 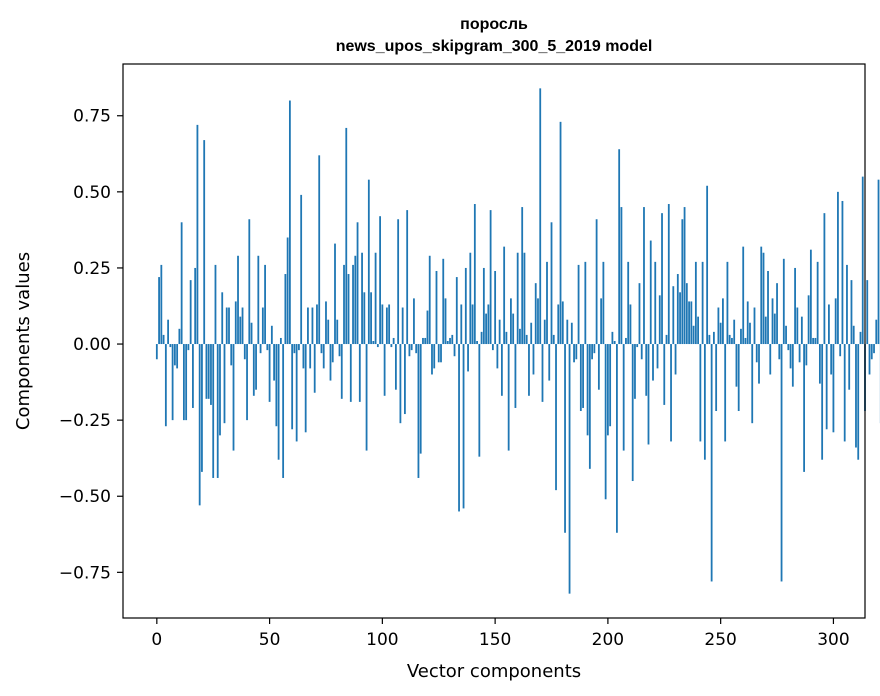 What do you see at coordinates (382, 640) in the screenshot?
I see `x-tick-label: 100` at bounding box center [382, 640].